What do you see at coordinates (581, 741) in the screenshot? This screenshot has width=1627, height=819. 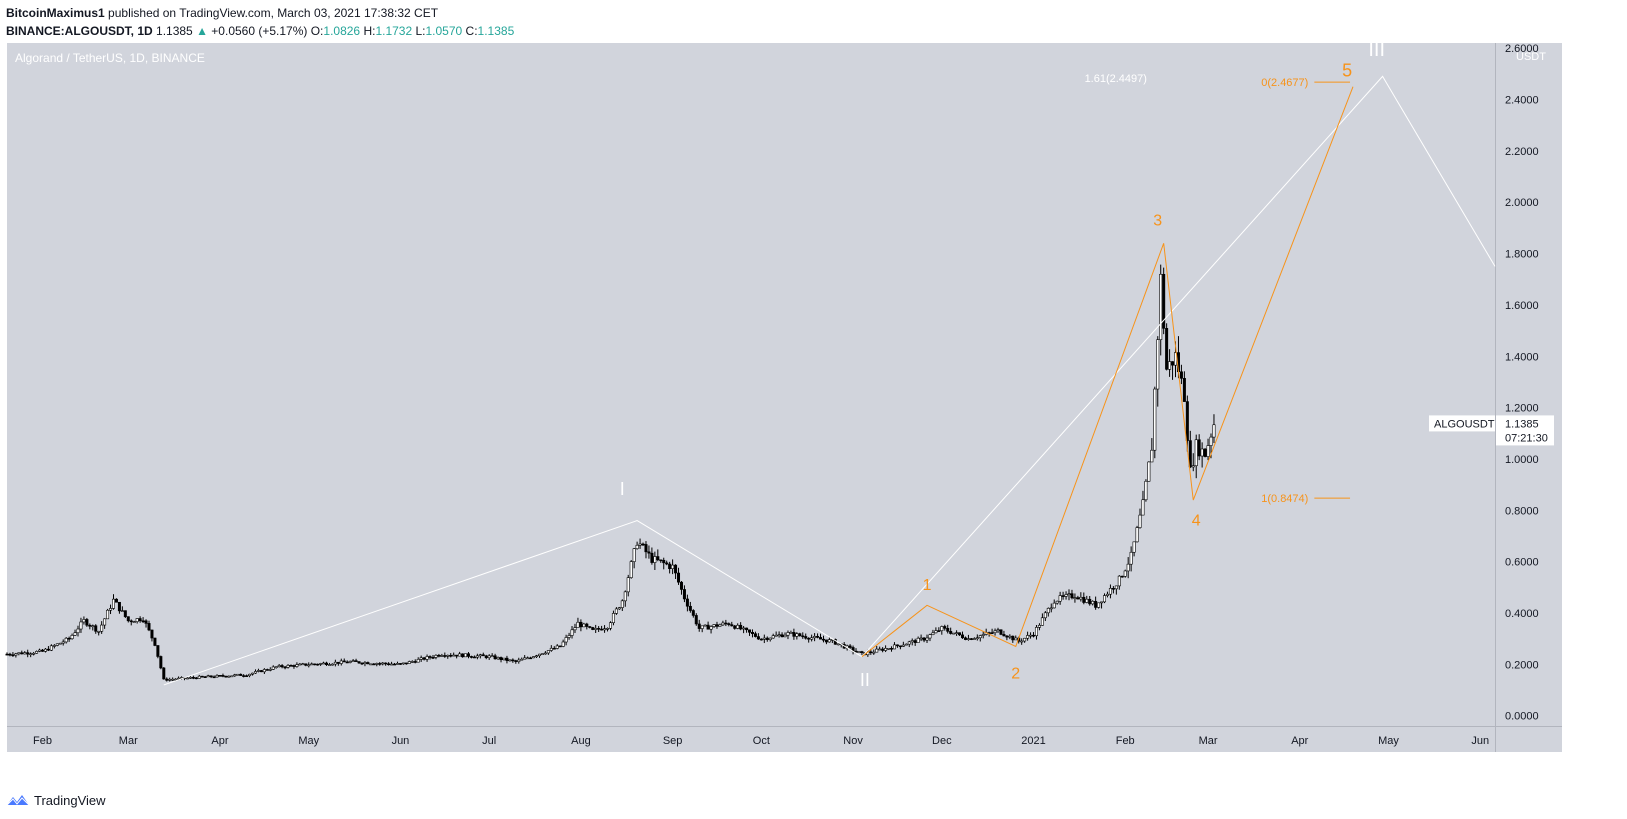 I see `time-tick-label: Aug` at bounding box center [581, 741].